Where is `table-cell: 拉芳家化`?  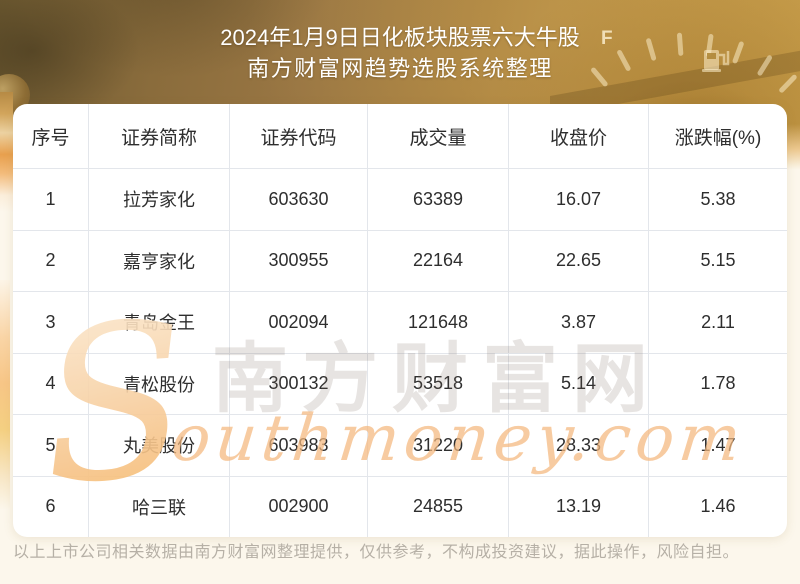 table-cell: 拉芳家化 is located at coordinates (158, 199).